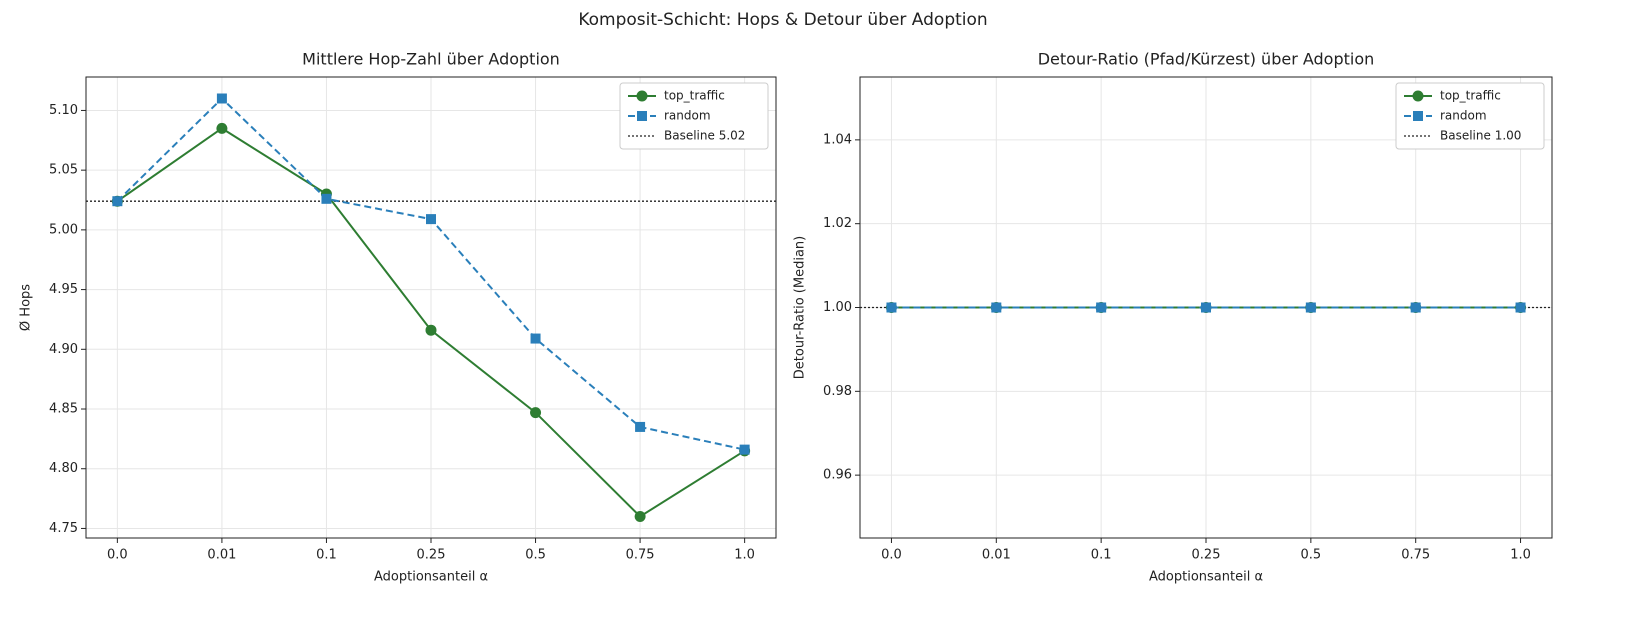 The width and height of the screenshot is (1625, 624). Describe the element at coordinates (63, 468) in the screenshot. I see `y-tick-label: 4.80` at that location.